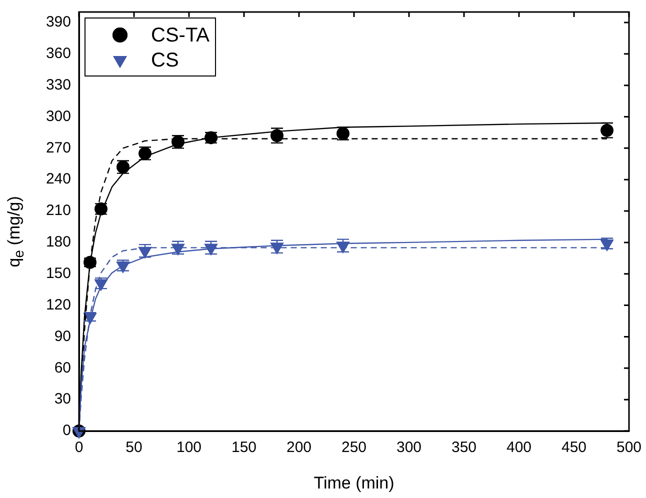  I want to click on x-tick-label: 200, so click(299, 447).